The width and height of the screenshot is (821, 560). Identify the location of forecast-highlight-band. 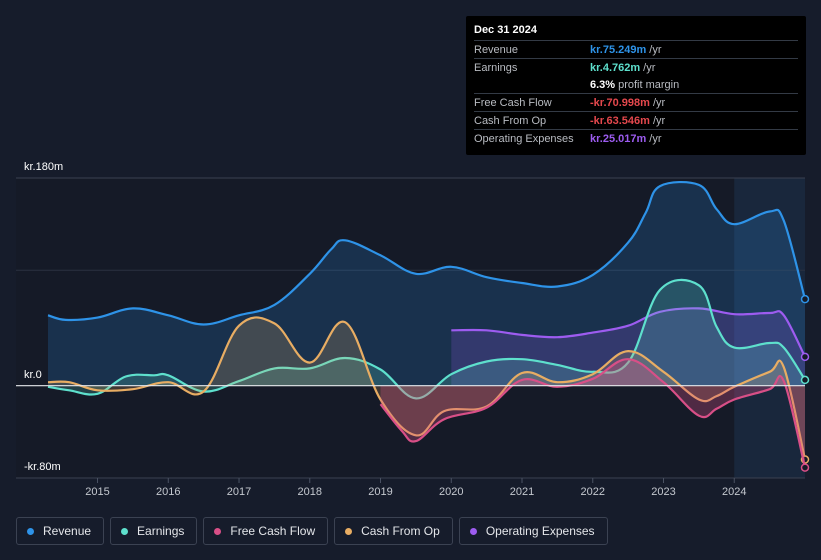
(769, 328).